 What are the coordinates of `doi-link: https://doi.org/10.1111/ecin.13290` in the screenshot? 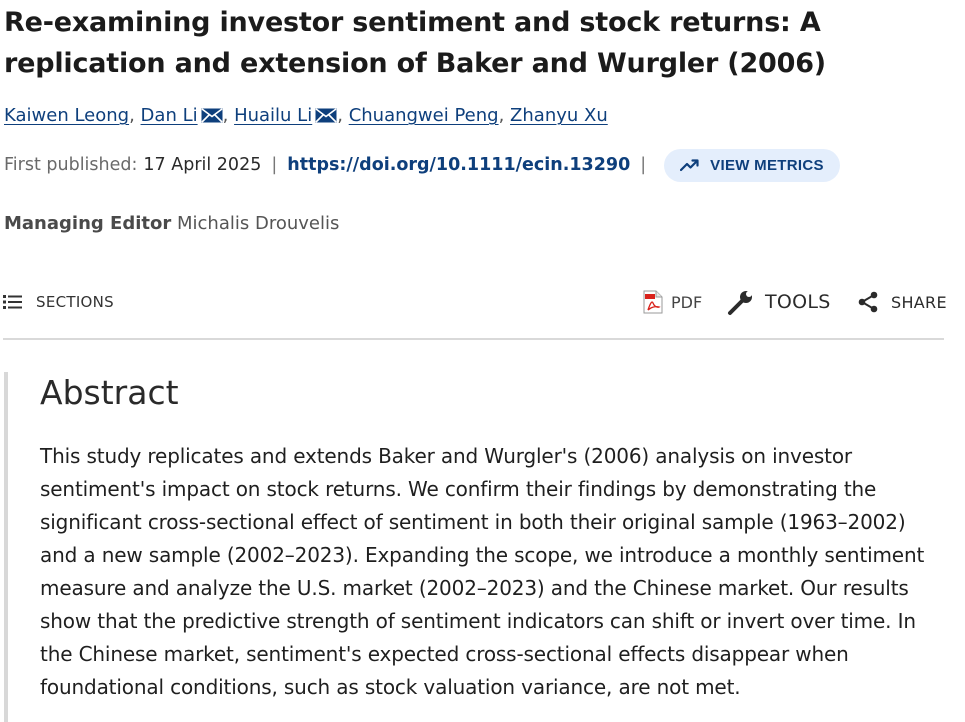 It's located at (459, 165).